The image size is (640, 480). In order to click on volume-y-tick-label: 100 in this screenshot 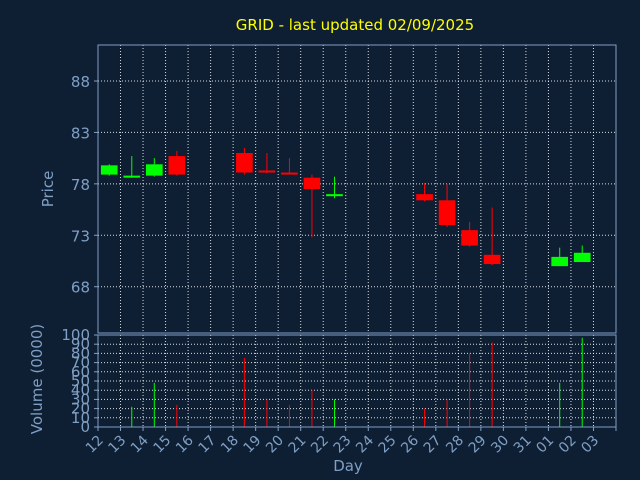, I will do `click(75, 335)`.